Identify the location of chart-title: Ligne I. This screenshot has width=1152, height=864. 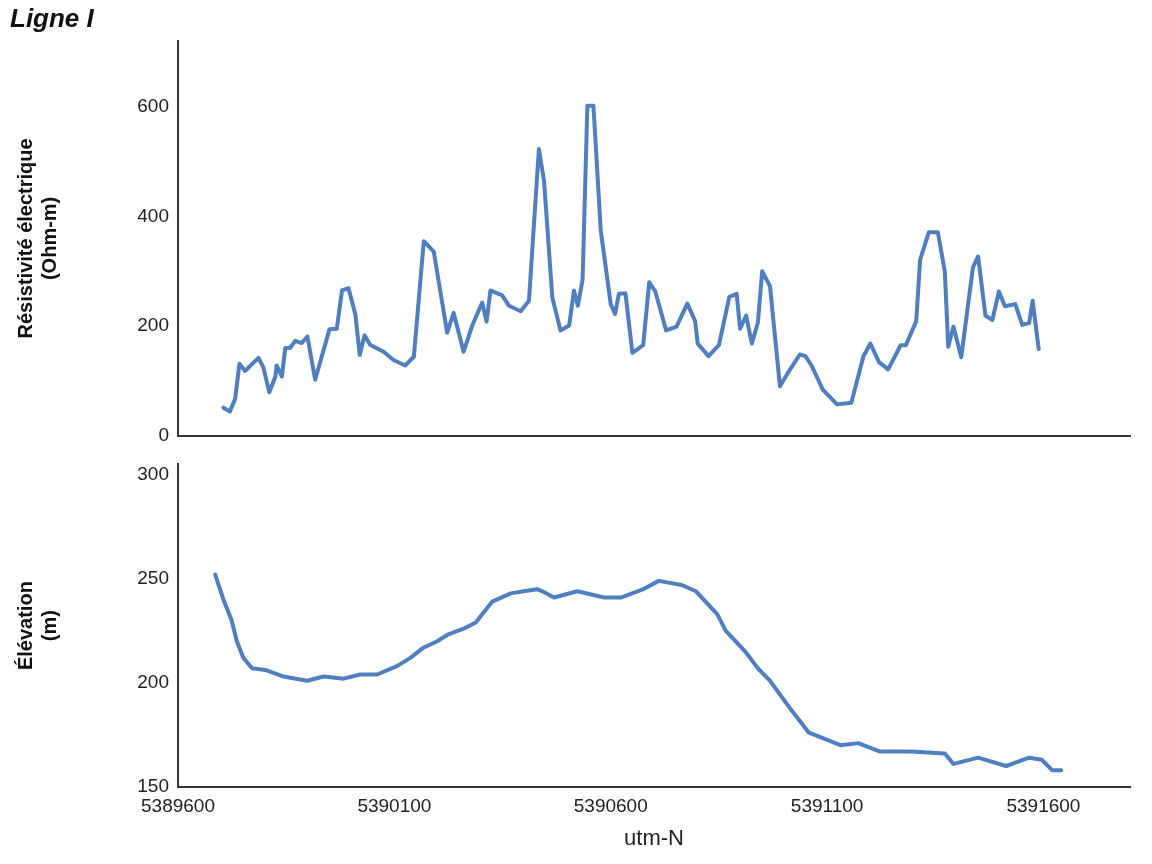
(52, 17).